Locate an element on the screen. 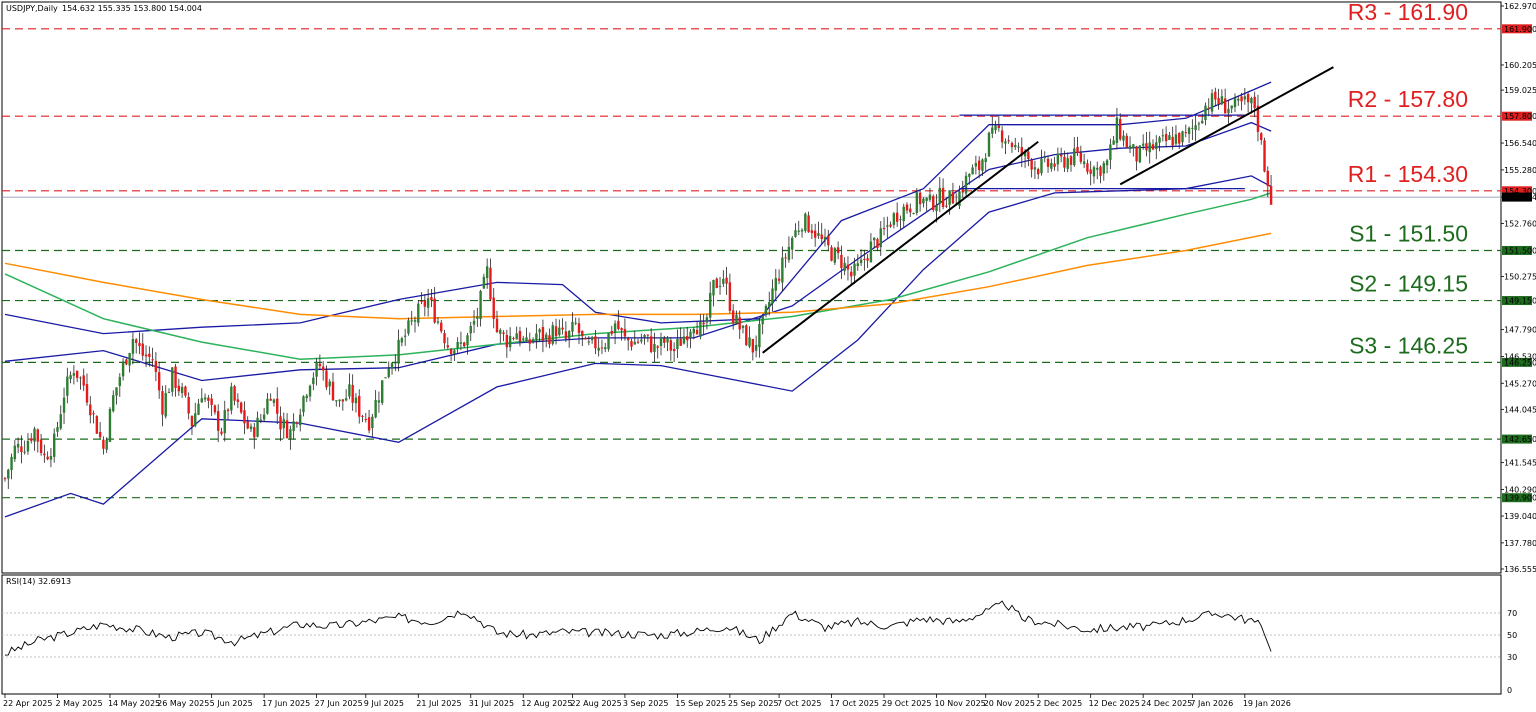  level-tag: 142.650 is located at coordinates (1520, 439).